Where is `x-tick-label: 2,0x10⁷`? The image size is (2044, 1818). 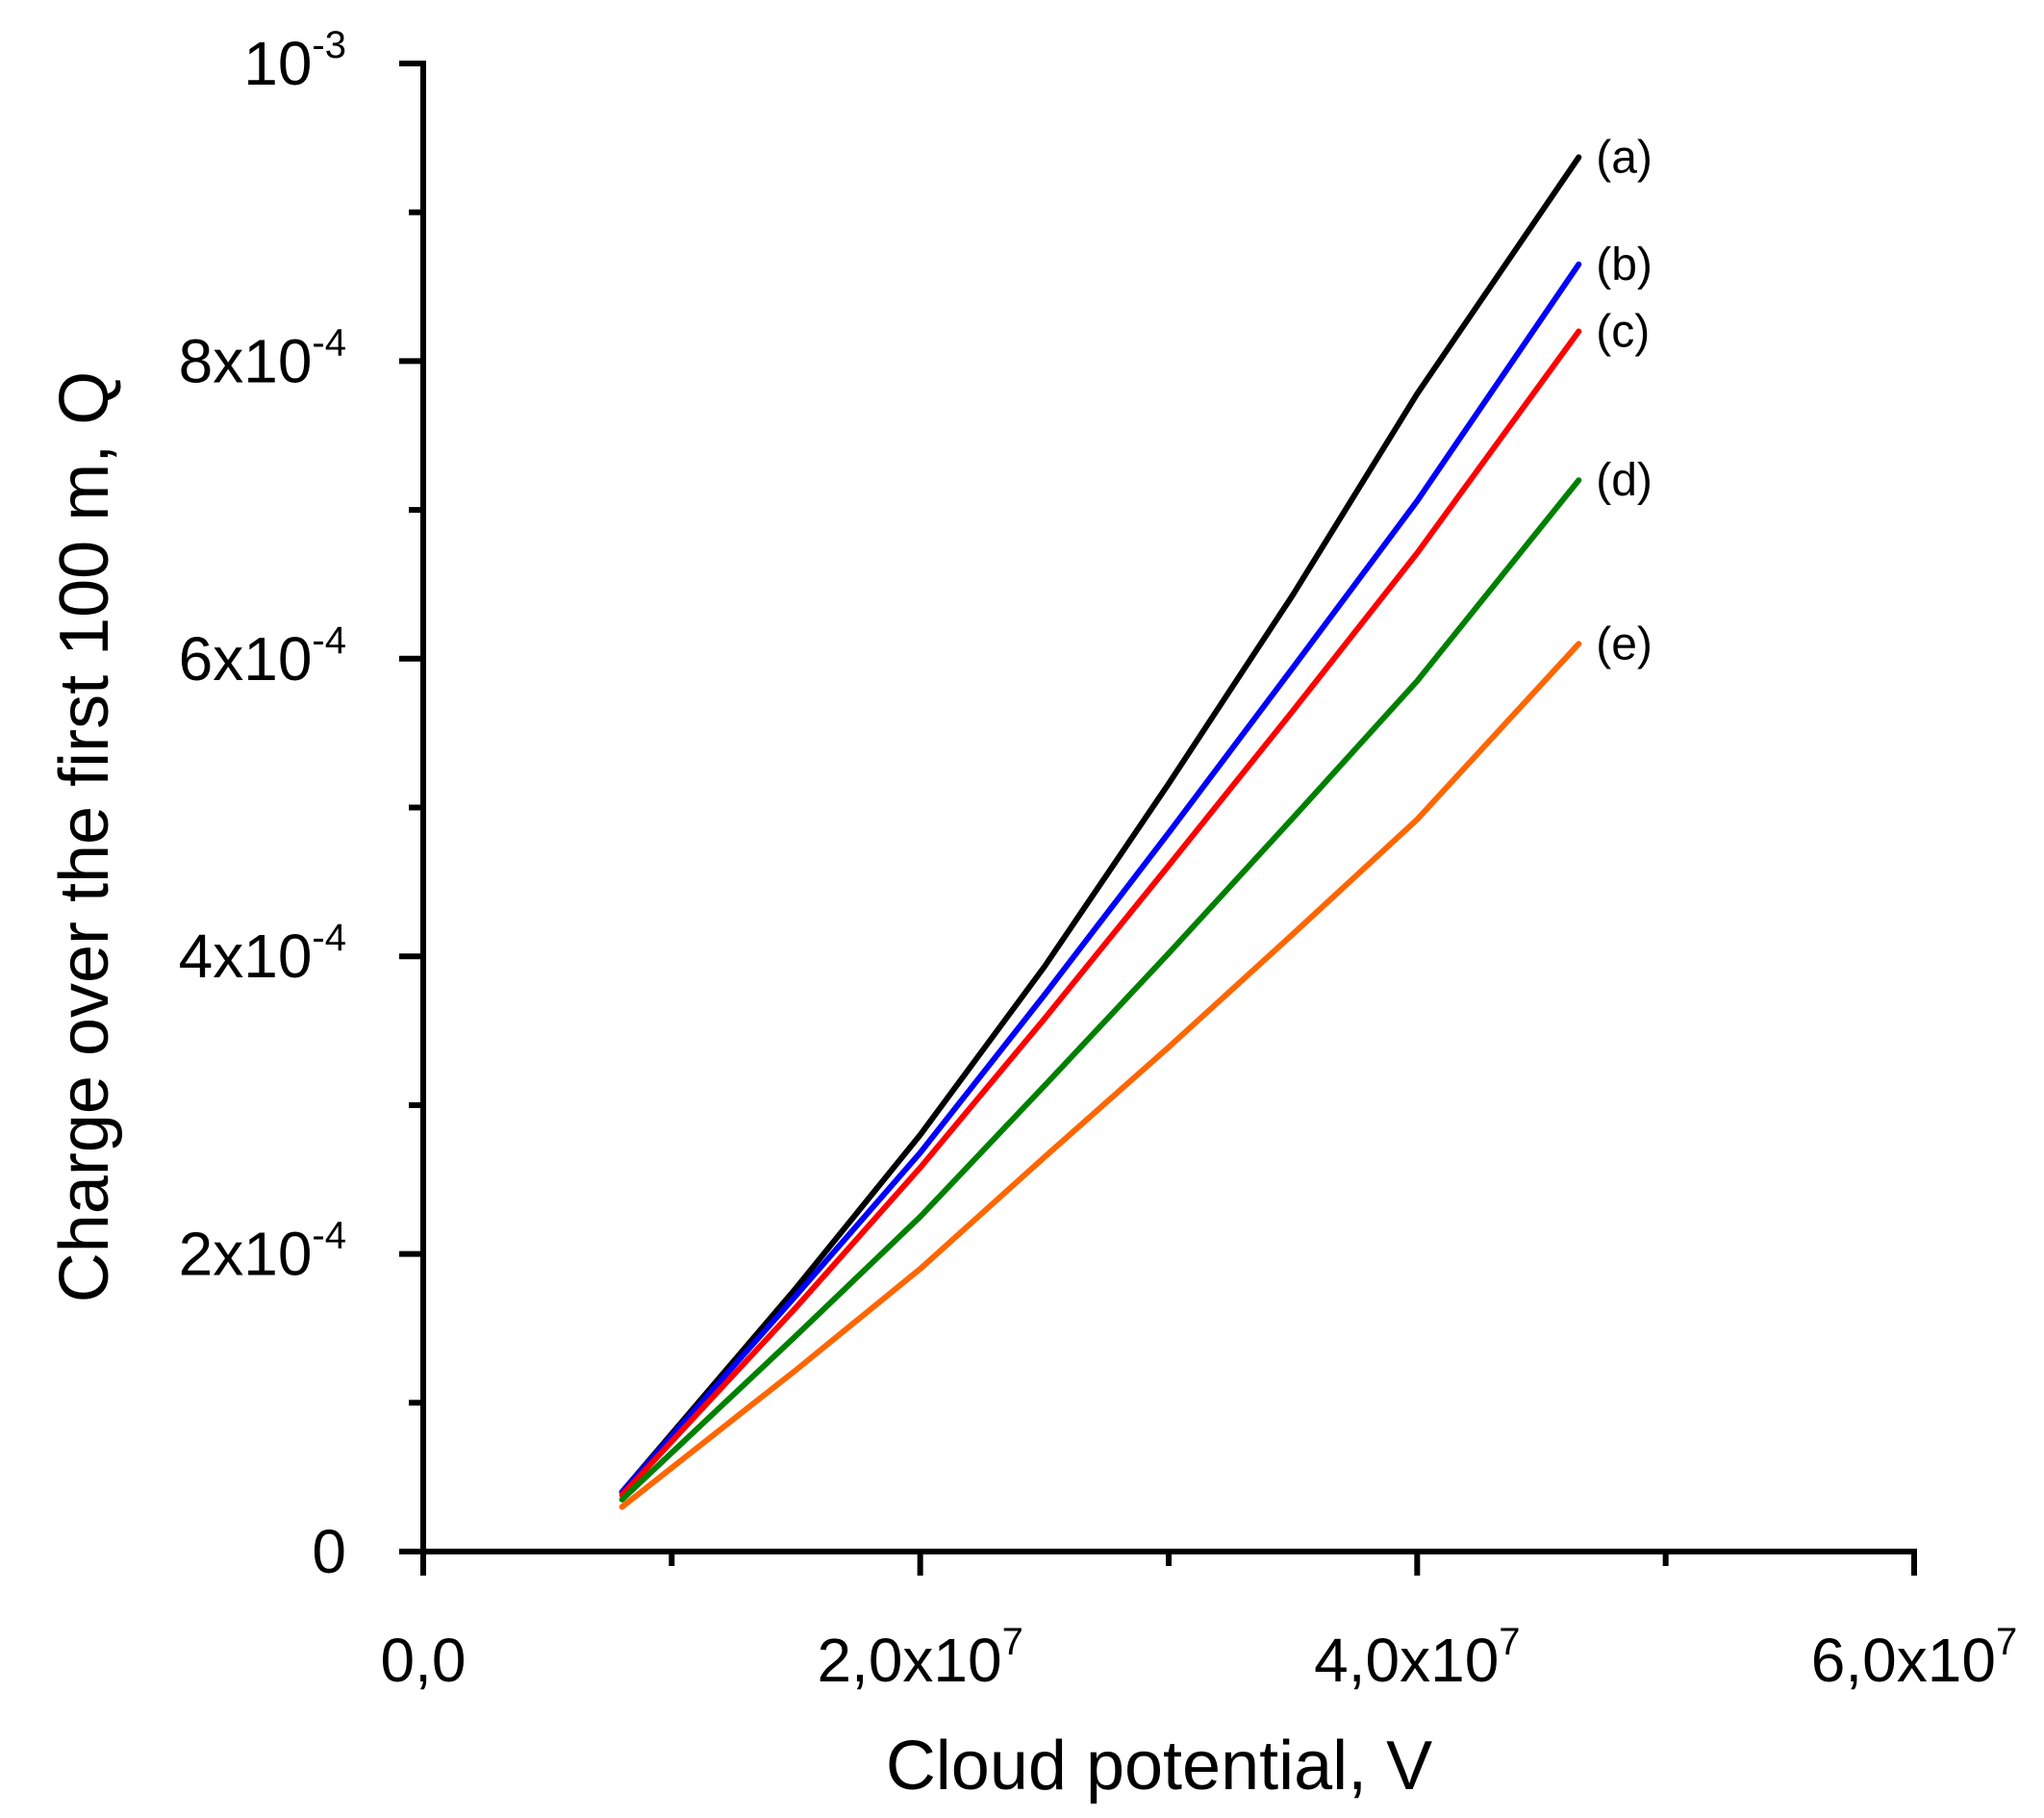
x-tick-label: 2,0x10⁷ is located at coordinates (919, 1658).